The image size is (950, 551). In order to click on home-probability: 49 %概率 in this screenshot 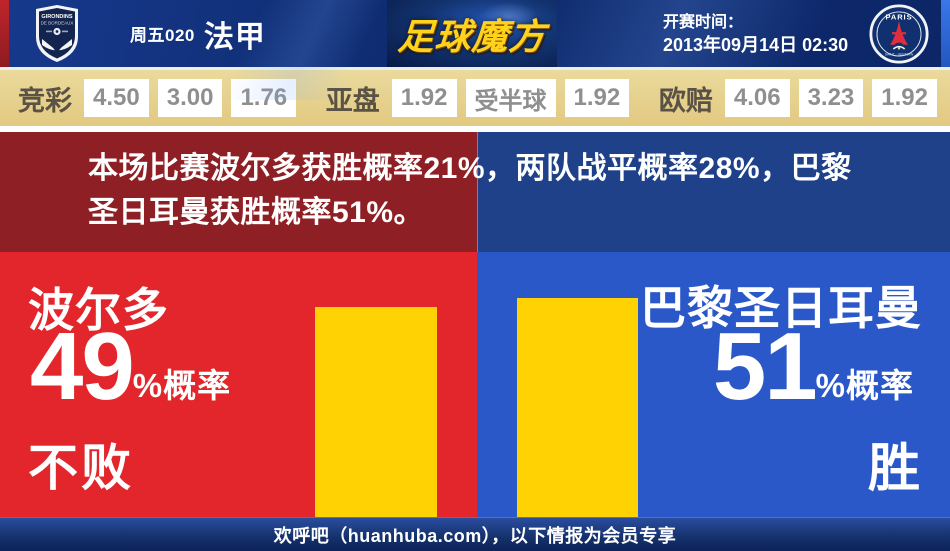, I will do `click(131, 366)`.